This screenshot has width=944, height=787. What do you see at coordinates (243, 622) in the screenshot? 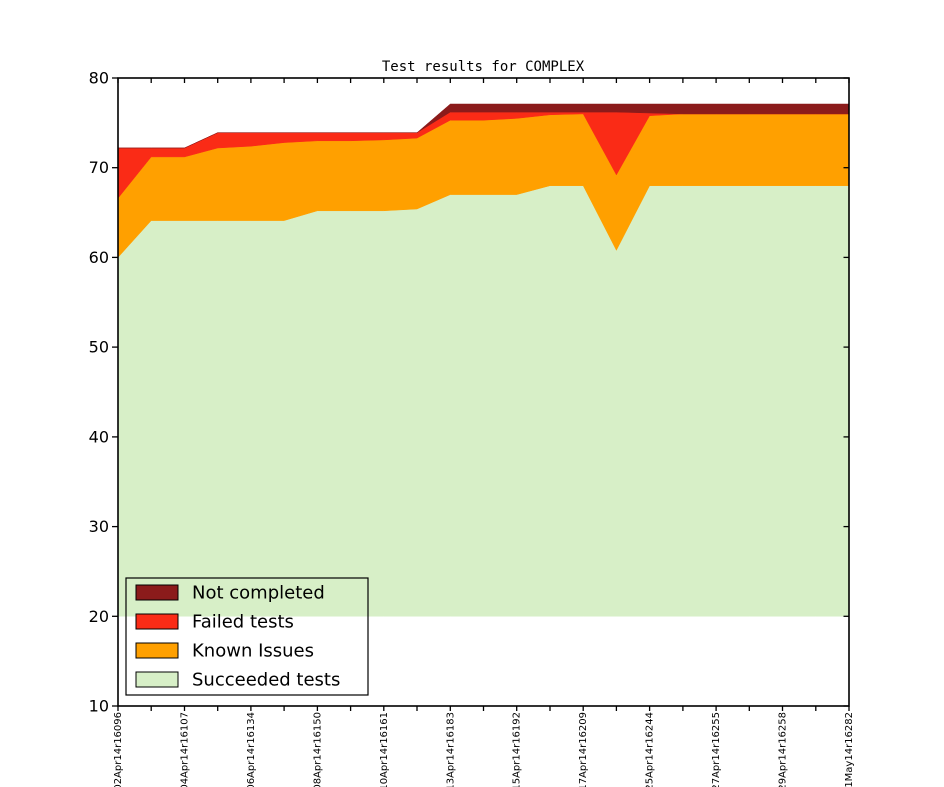
I see `legend-label-failed-tests: Failed tests` at bounding box center [243, 622].